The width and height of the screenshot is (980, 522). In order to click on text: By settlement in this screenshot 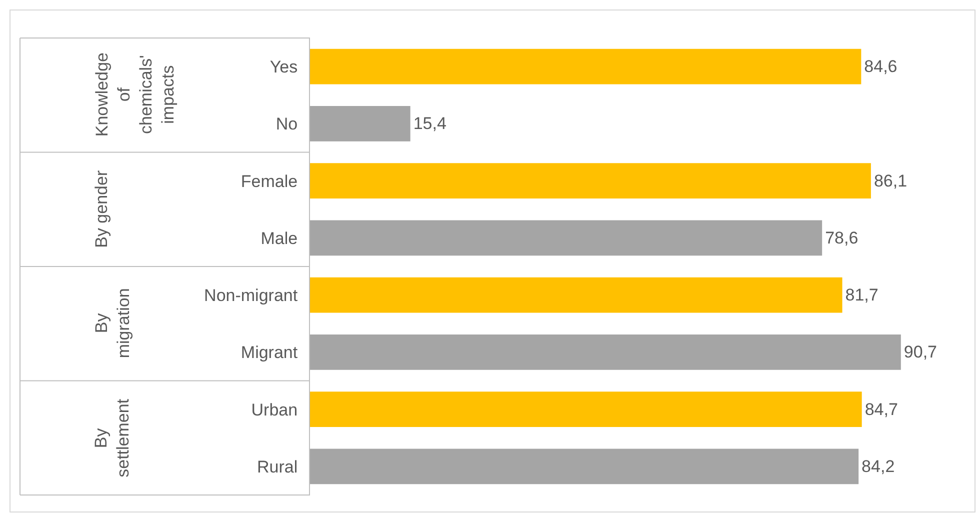, I will do `click(112, 438)`.